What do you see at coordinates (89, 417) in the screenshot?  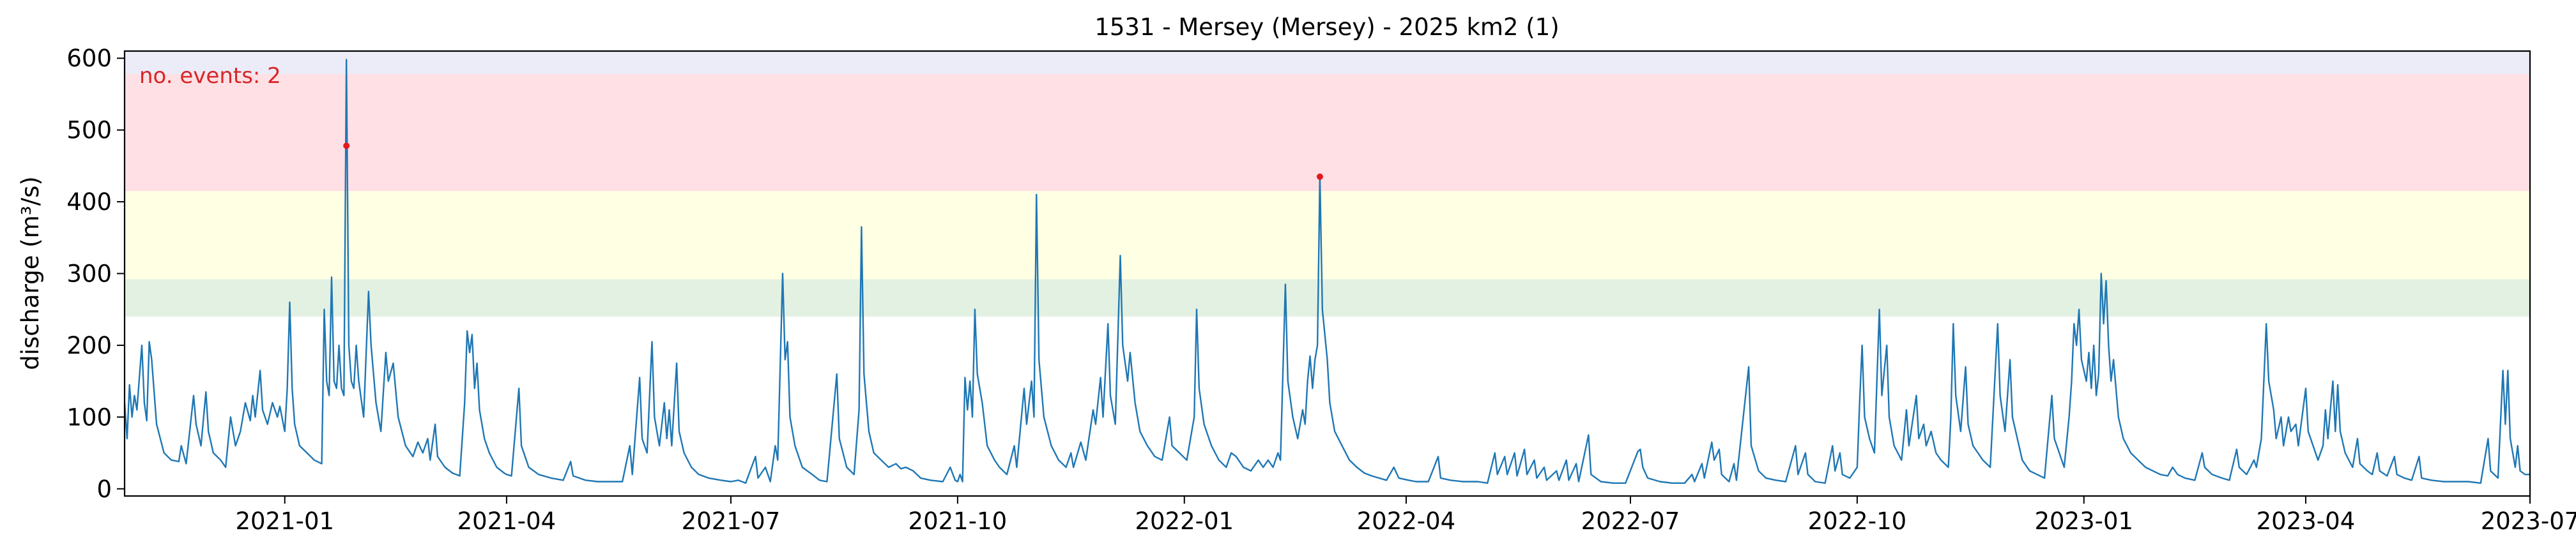 I see `y-tick-label: 100` at bounding box center [89, 417].